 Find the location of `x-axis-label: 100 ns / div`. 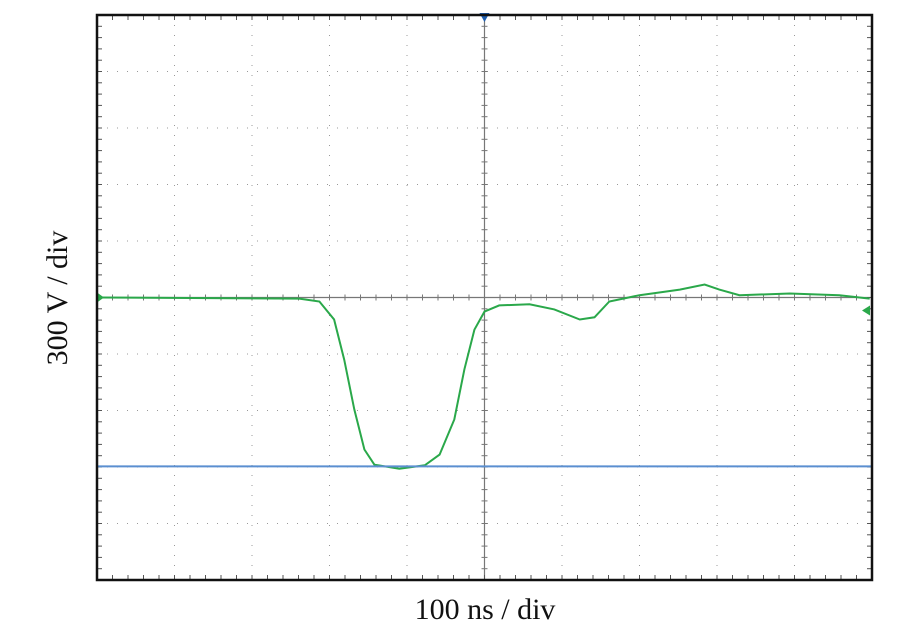

x-axis-label: 100 ns / div is located at coordinates (485, 609).